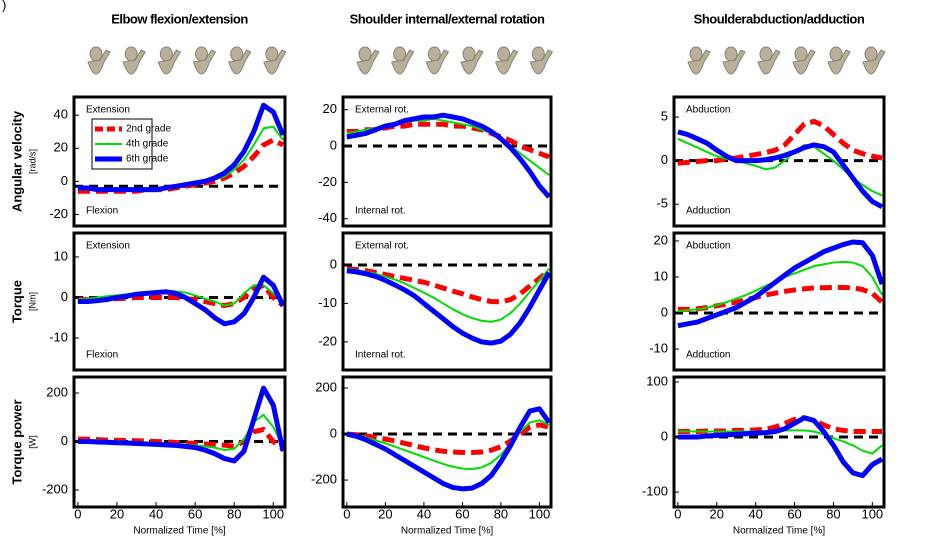  What do you see at coordinates (324, 479) in the screenshot?
I see `y-tick-label: -200` at bounding box center [324, 479].